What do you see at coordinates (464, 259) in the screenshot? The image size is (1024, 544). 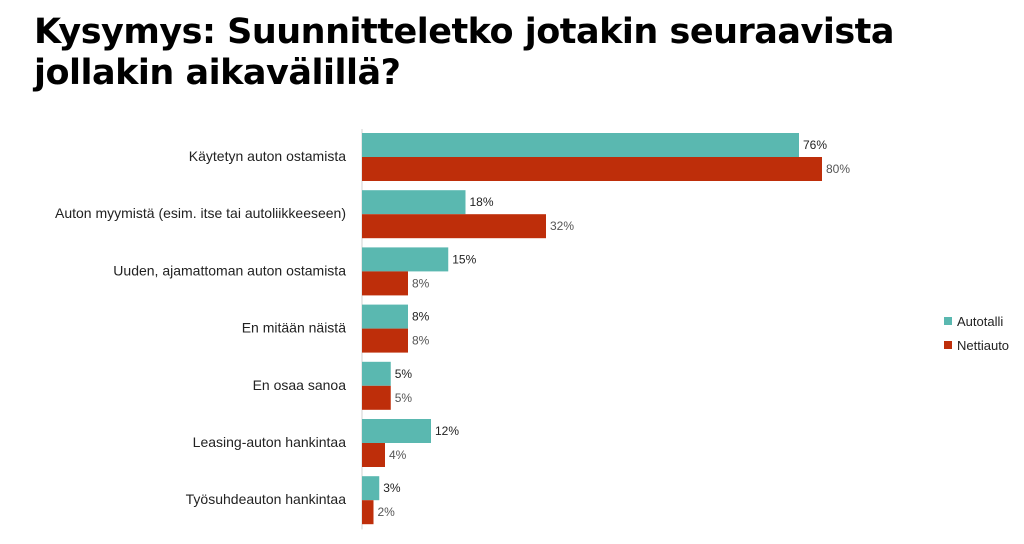 I see `data-label-autotalli: 15%` at bounding box center [464, 259].